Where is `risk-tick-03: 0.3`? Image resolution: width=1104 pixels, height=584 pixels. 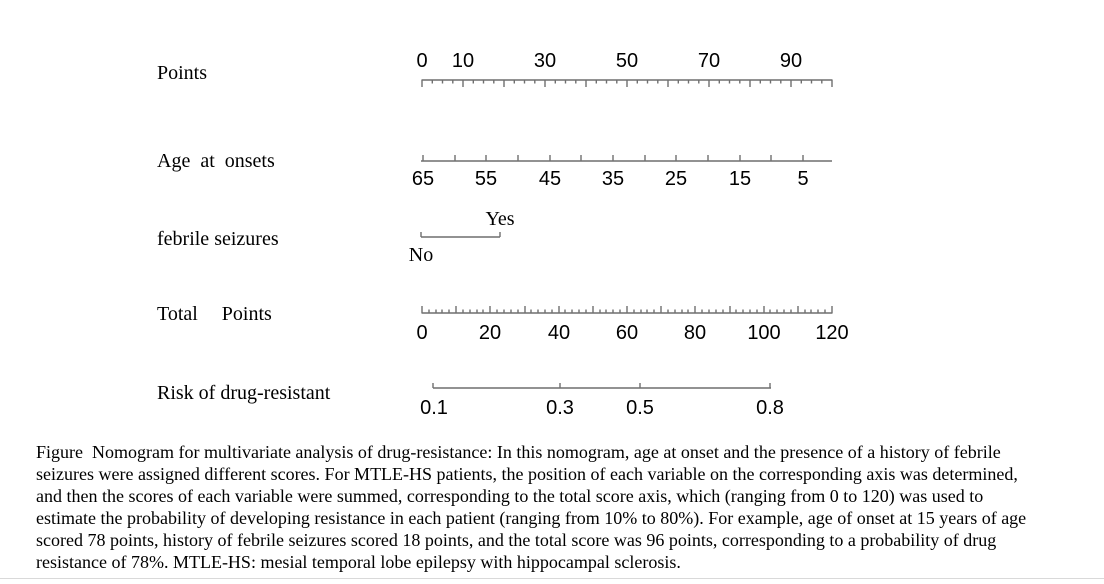
risk-tick-03: 0.3 is located at coordinates (560, 408).